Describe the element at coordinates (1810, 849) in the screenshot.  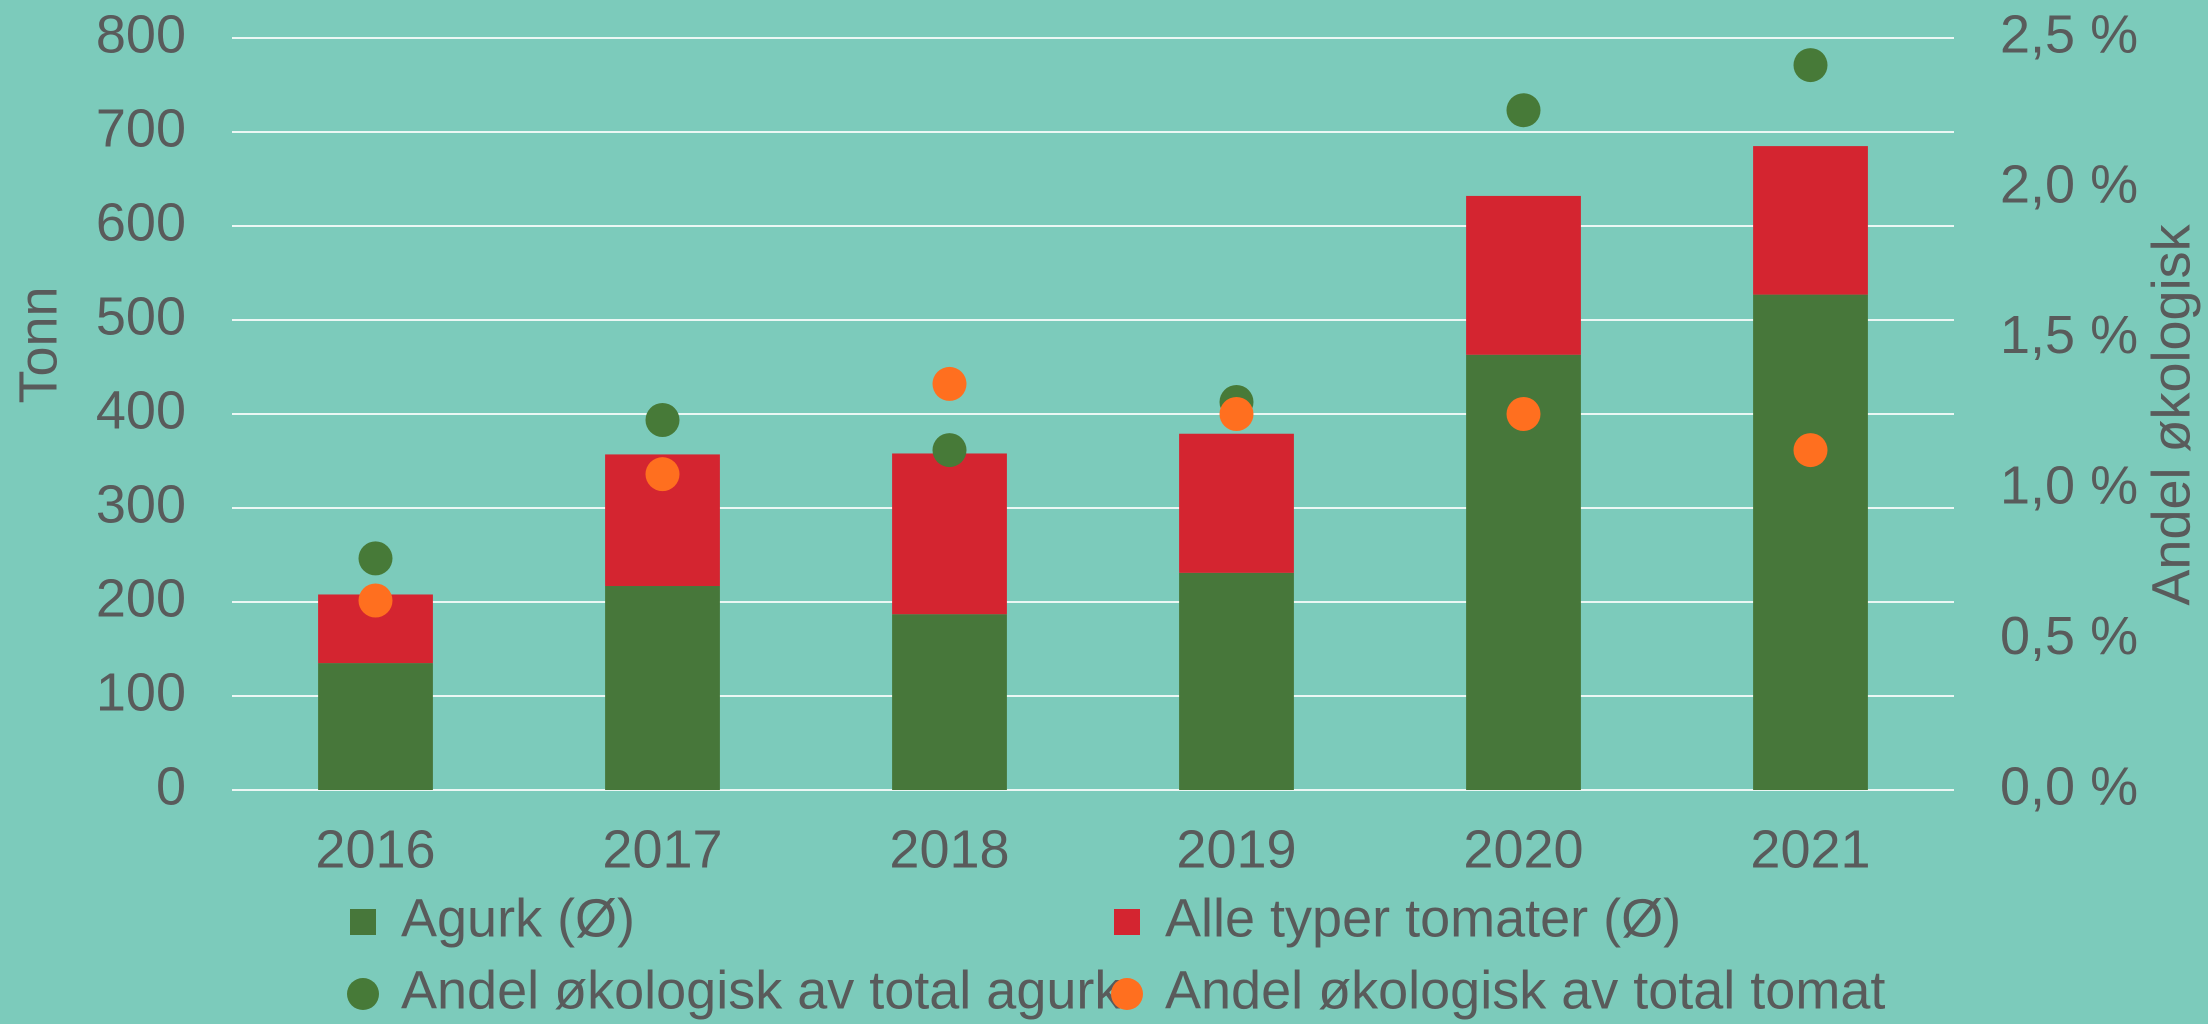
I see `x-tick-label: 2021` at that location.